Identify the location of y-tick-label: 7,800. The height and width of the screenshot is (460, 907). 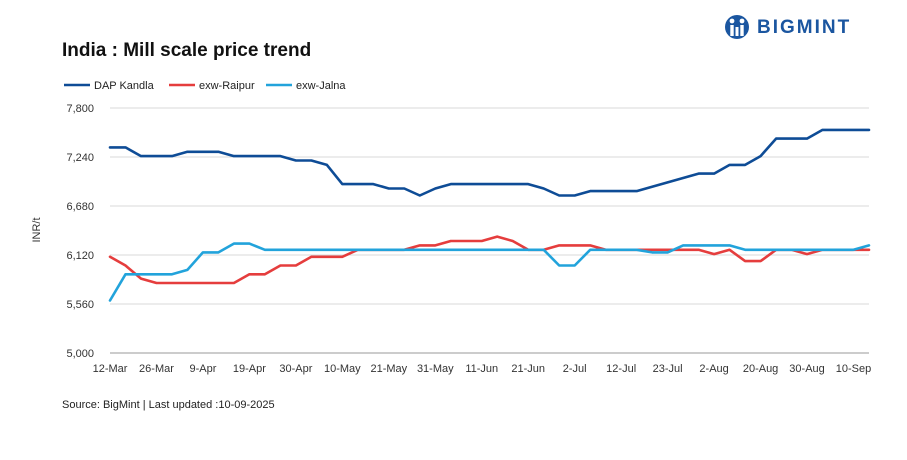
(80, 109).